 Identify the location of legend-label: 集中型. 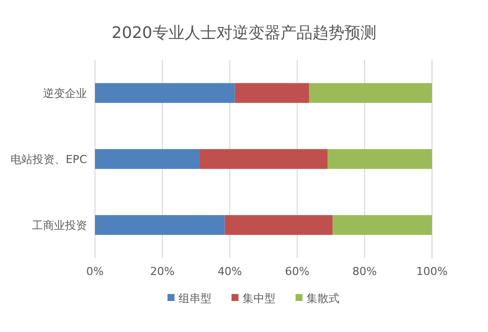
(259, 298).